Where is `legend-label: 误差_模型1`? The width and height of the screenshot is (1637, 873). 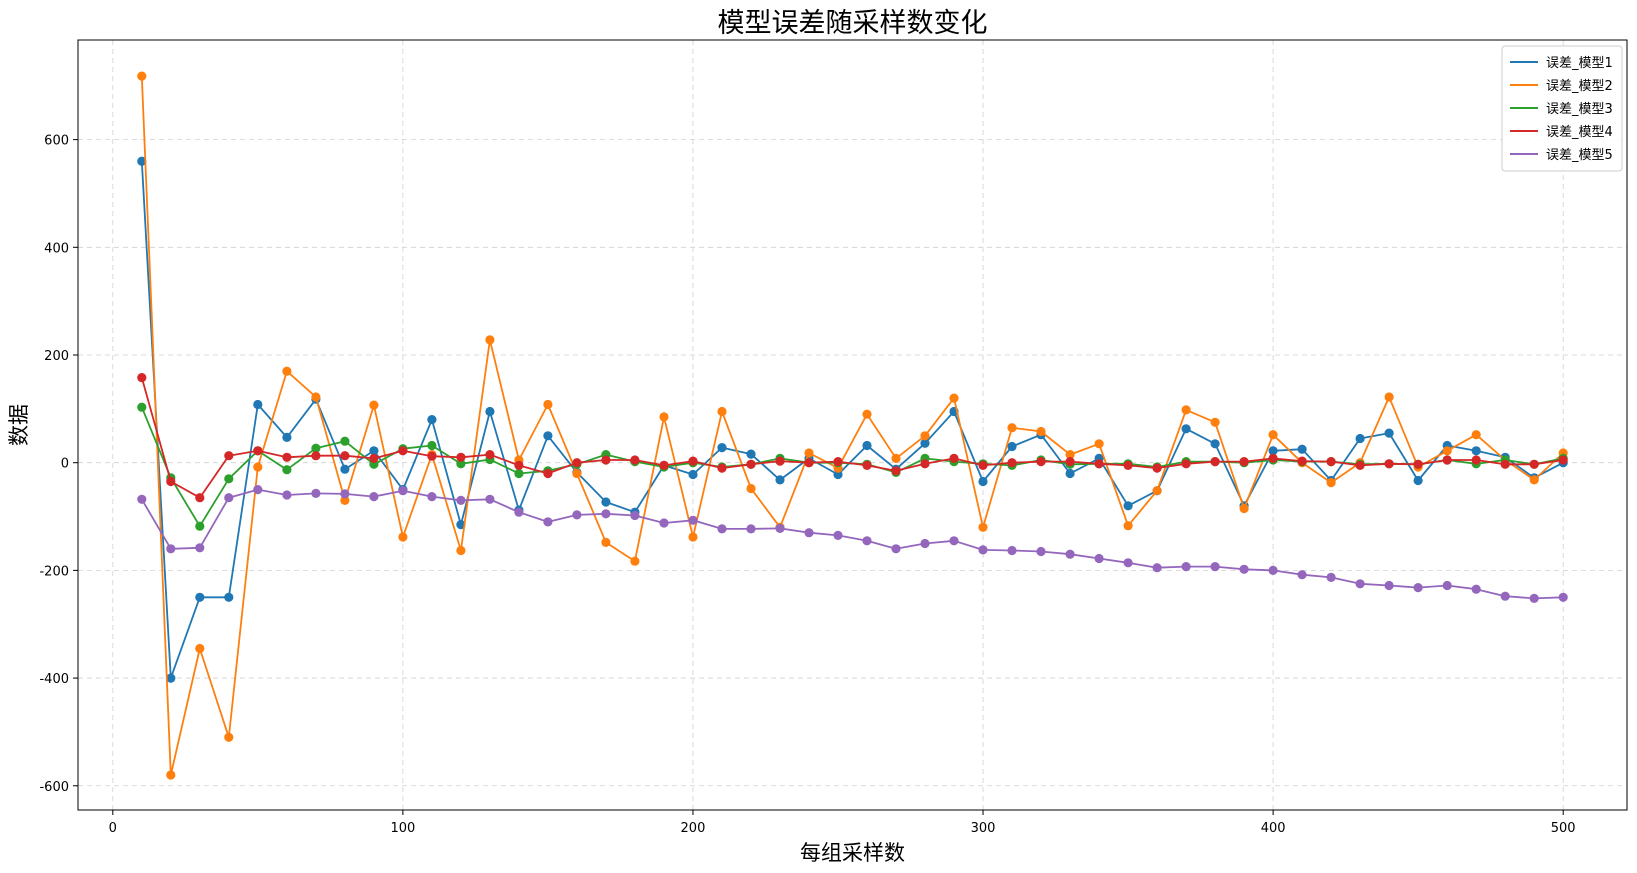
legend-label: 误差_模型1 is located at coordinates (1579, 63).